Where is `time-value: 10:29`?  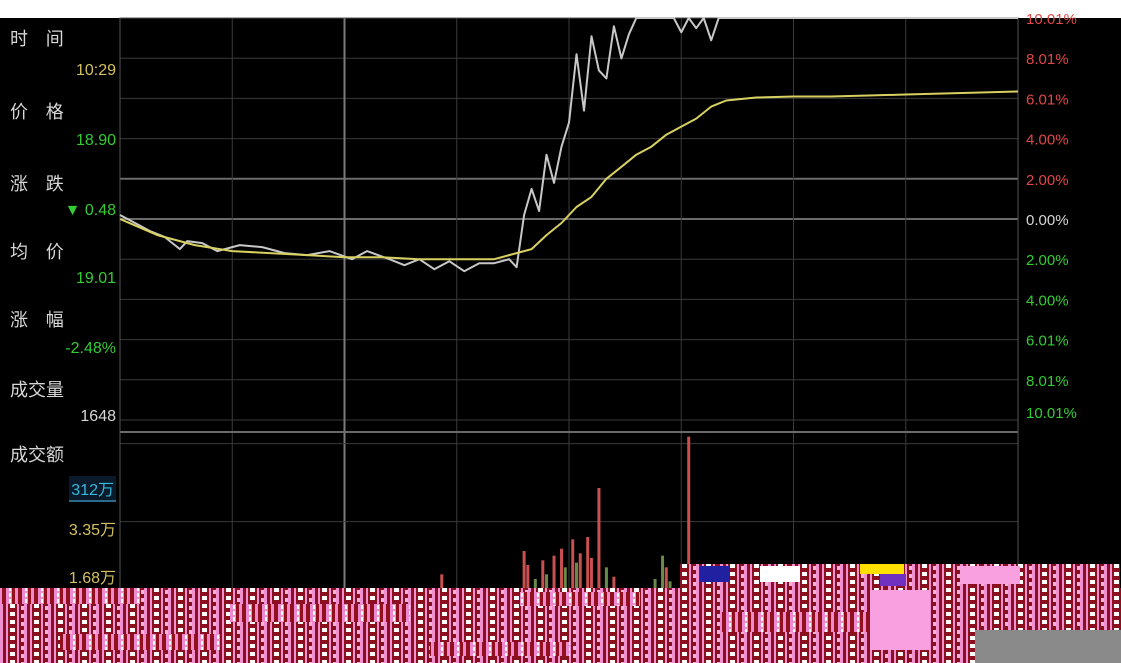 time-value: 10:29 is located at coordinates (95, 70).